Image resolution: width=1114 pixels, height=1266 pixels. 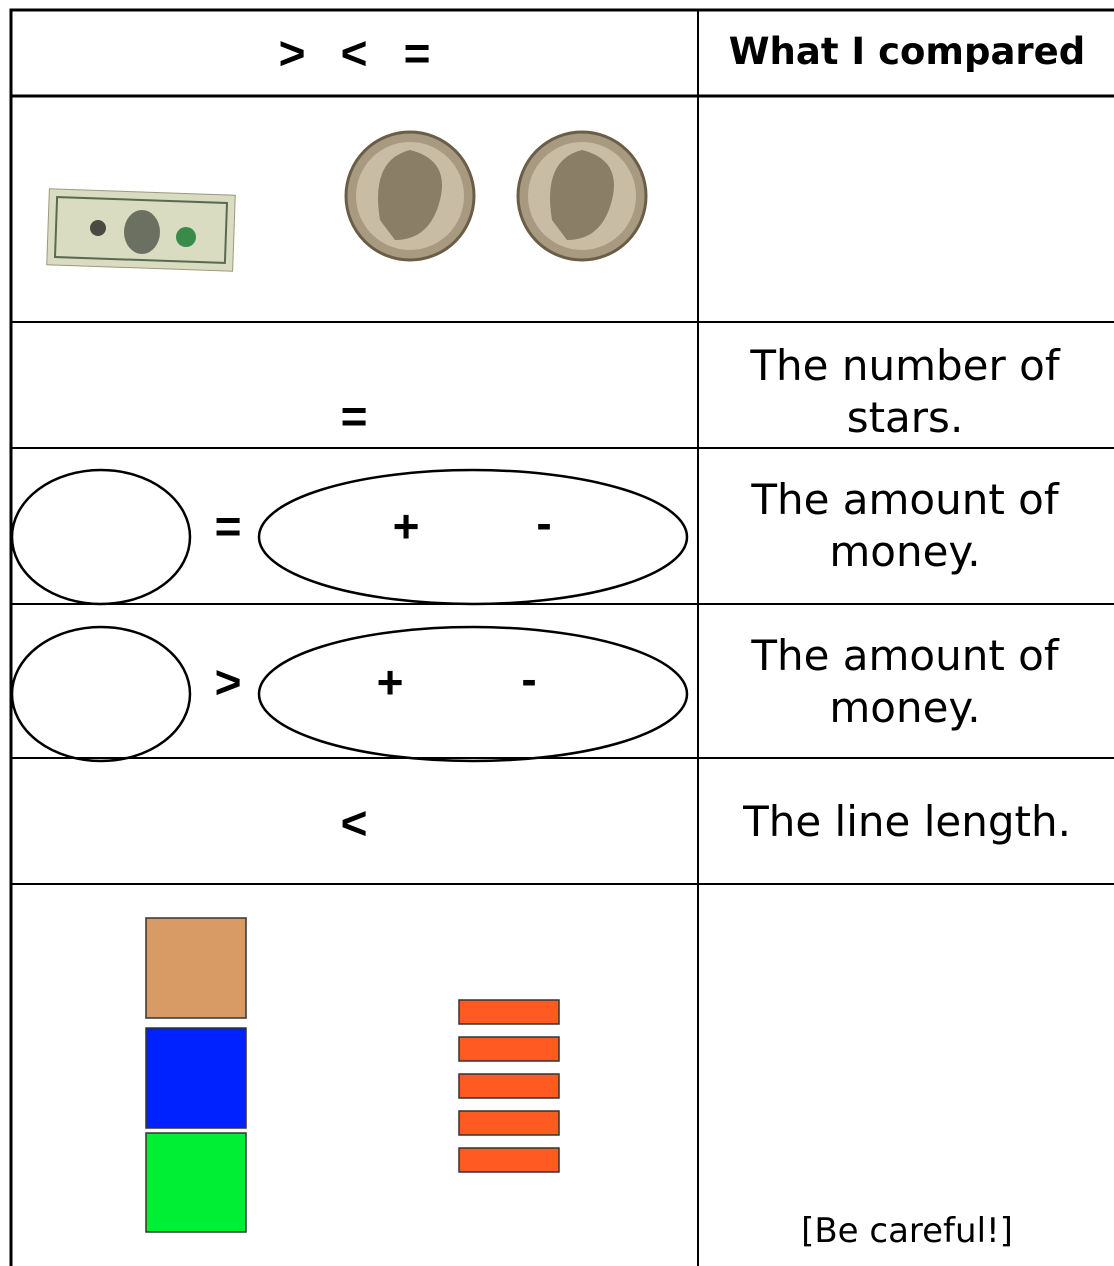 What do you see at coordinates (509, 1086) in the screenshot?
I see `orange-bars` at bounding box center [509, 1086].